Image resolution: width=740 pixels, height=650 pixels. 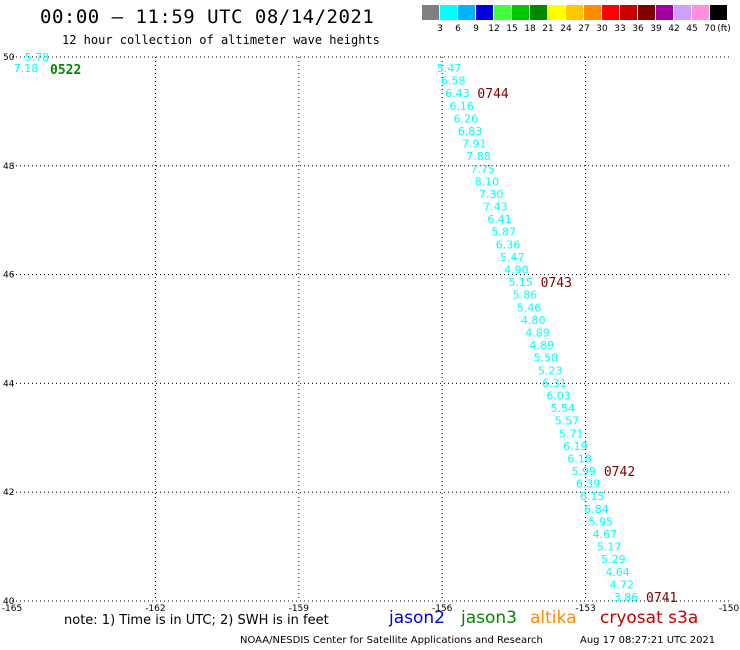 What do you see at coordinates (9, 58) in the screenshot?
I see `lat-tick-label: 50` at bounding box center [9, 58].